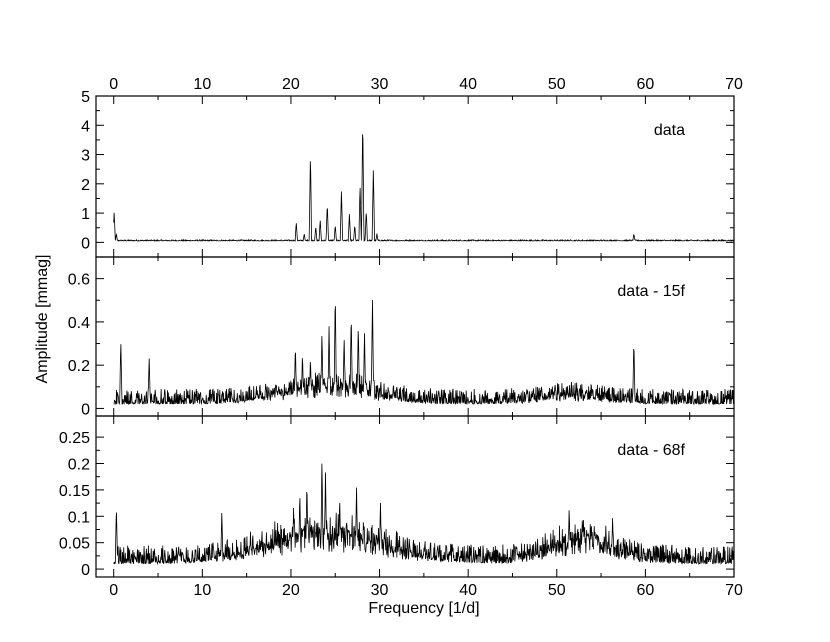 This screenshot has height=642, width=830. I want to click on y-axis-label: Amplitude [mmag], so click(42, 319).